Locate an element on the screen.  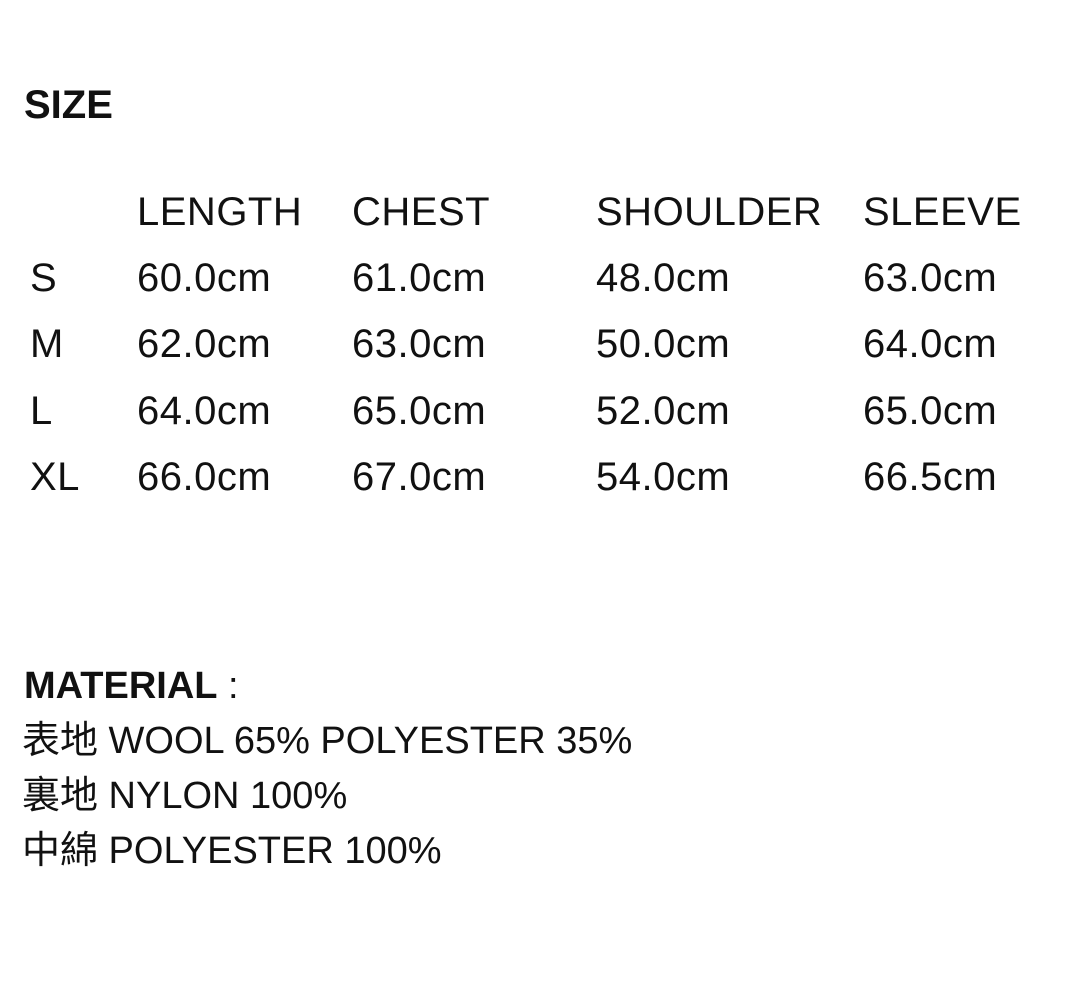
size-row-label: L is located at coordinates (41, 411).